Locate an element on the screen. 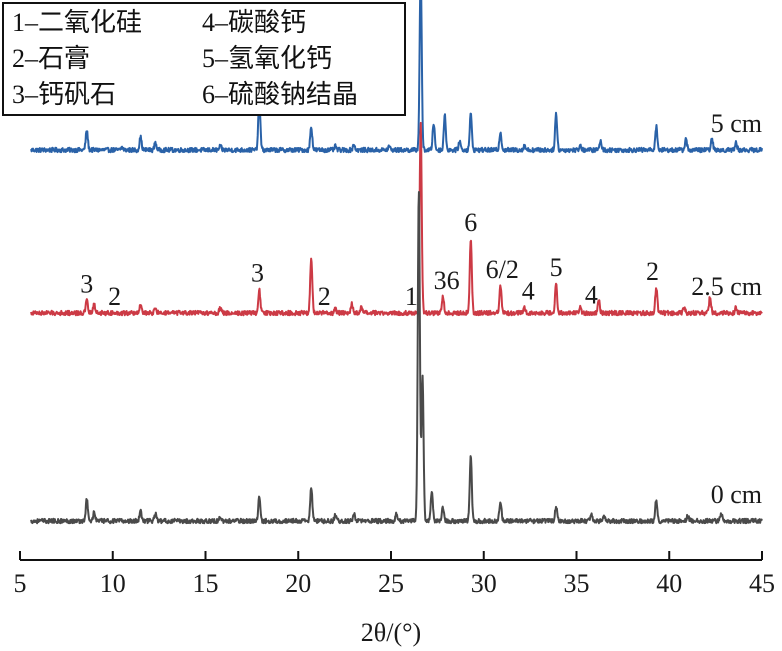 The height and width of the screenshot is (651, 782). x-tick-label: 45 is located at coordinates (762, 583).